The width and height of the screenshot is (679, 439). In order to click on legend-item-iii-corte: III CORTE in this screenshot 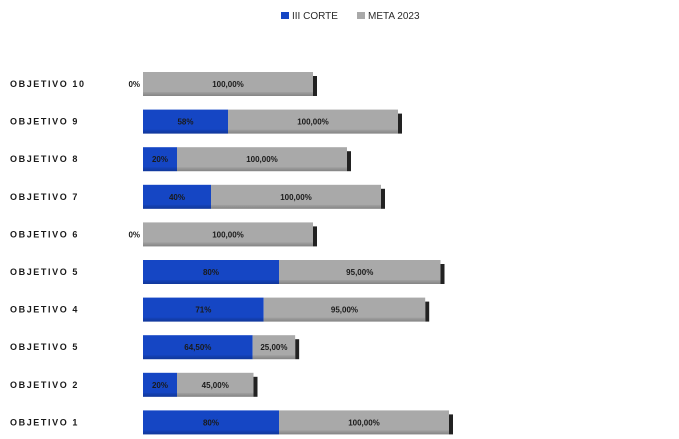, I will do `click(309, 16)`.